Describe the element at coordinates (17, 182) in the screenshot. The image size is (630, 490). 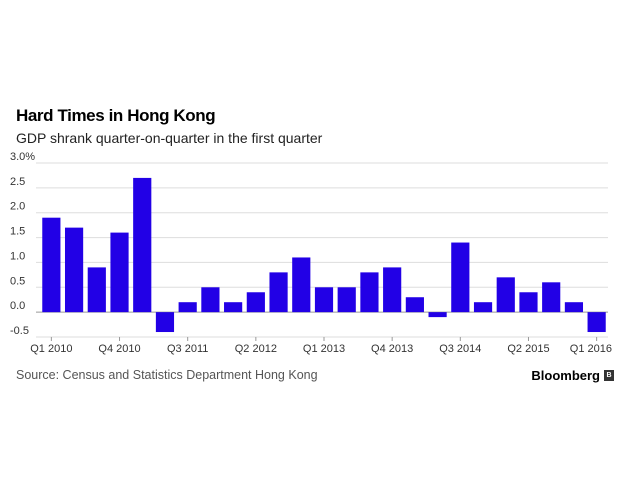
I see `y-tick-label: 2.5` at that location.